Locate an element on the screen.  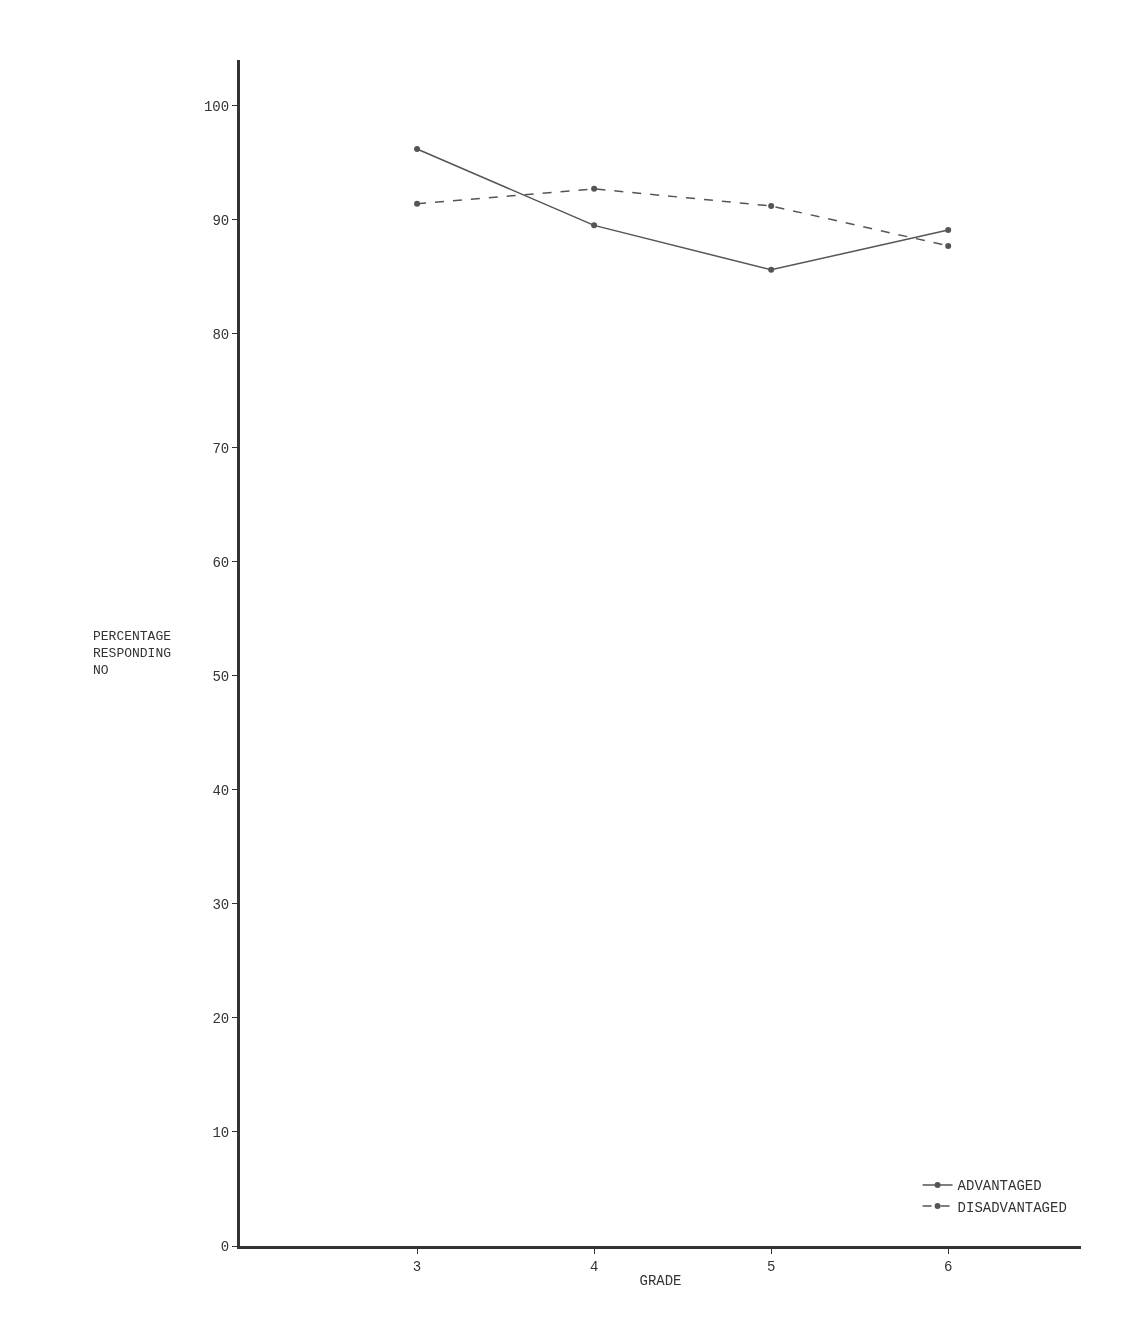
legend-label: ADVANTAGED is located at coordinates (999, 1186).